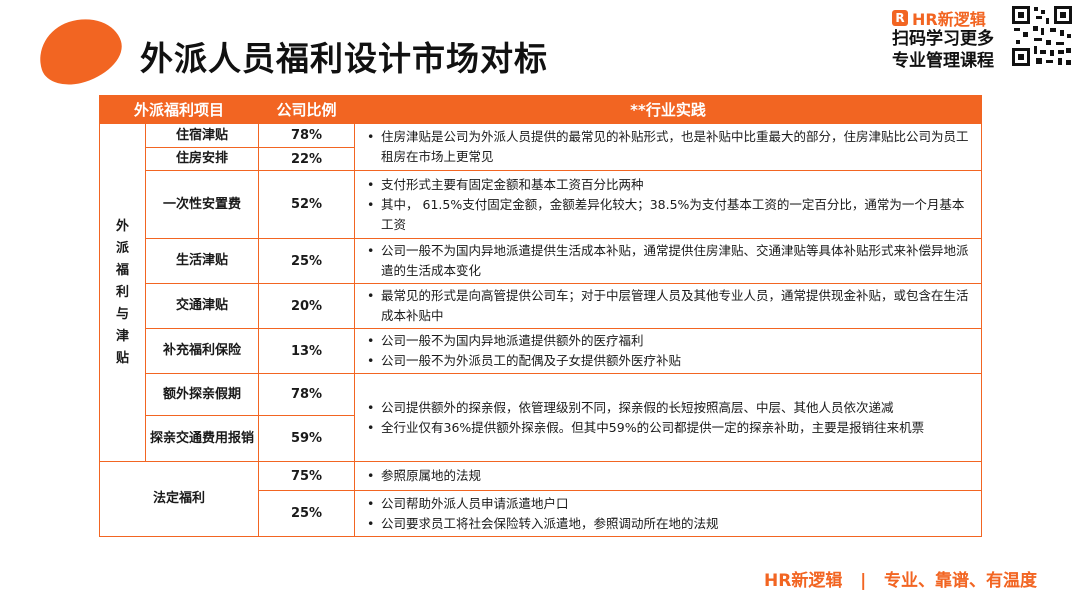  What do you see at coordinates (202, 394) in the screenshot?
I see `row-item: 额外探亲假期` at bounding box center [202, 394].